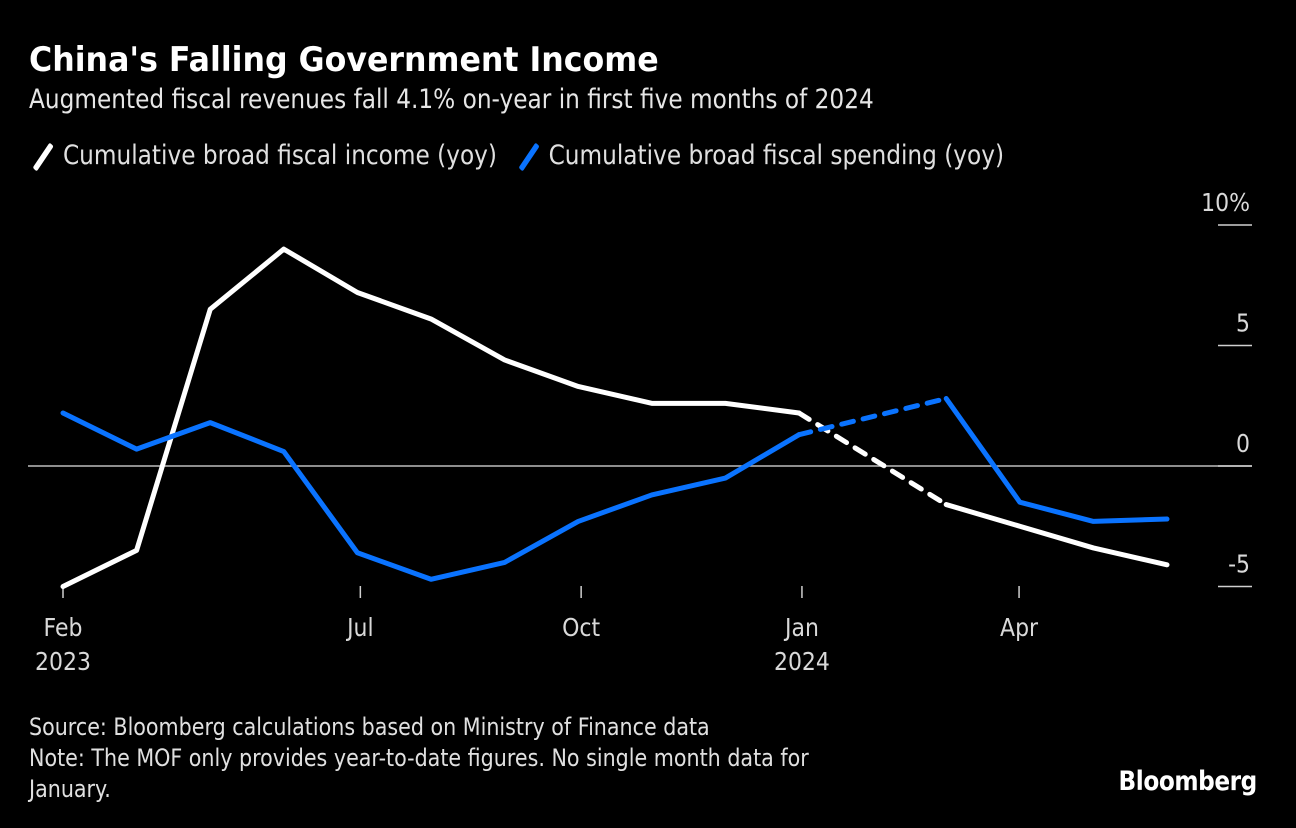 This screenshot has height=828, width=1296. I want to click on x-tick-year-label: 2024, so click(802, 662).